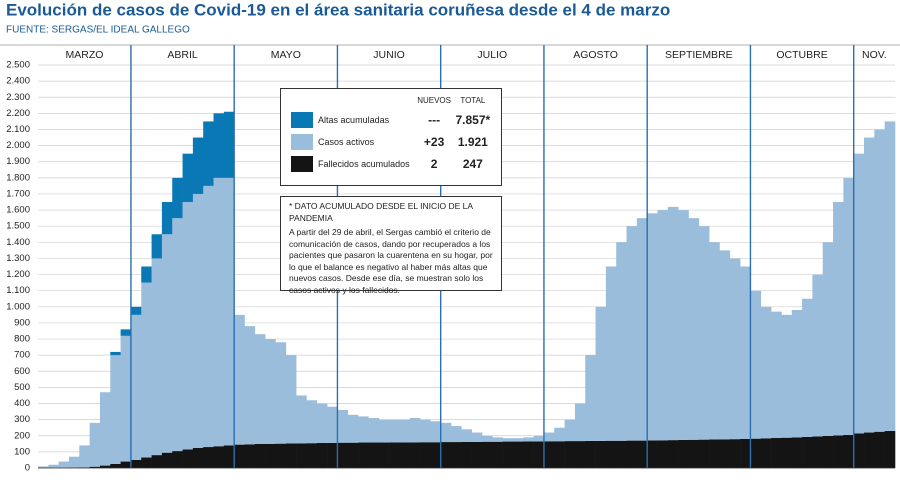 The height and width of the screenshot is (483, 900). I want to click on legend-row: Fallecidos acumulados 2 247, so click(391, 164).